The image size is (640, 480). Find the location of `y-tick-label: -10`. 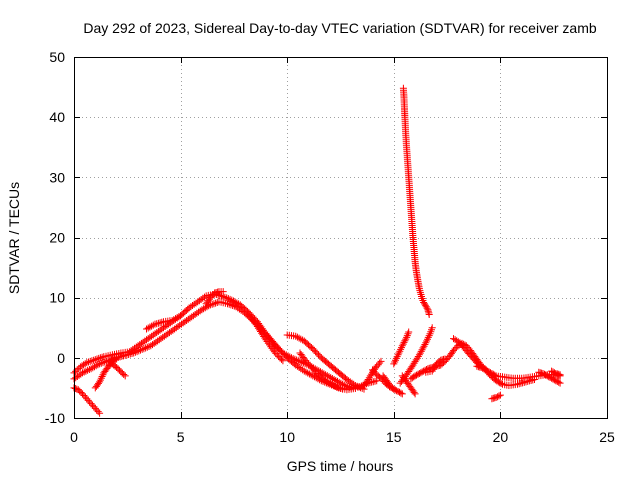

y-tick-label: -10 is located at coordinates (55, 418).